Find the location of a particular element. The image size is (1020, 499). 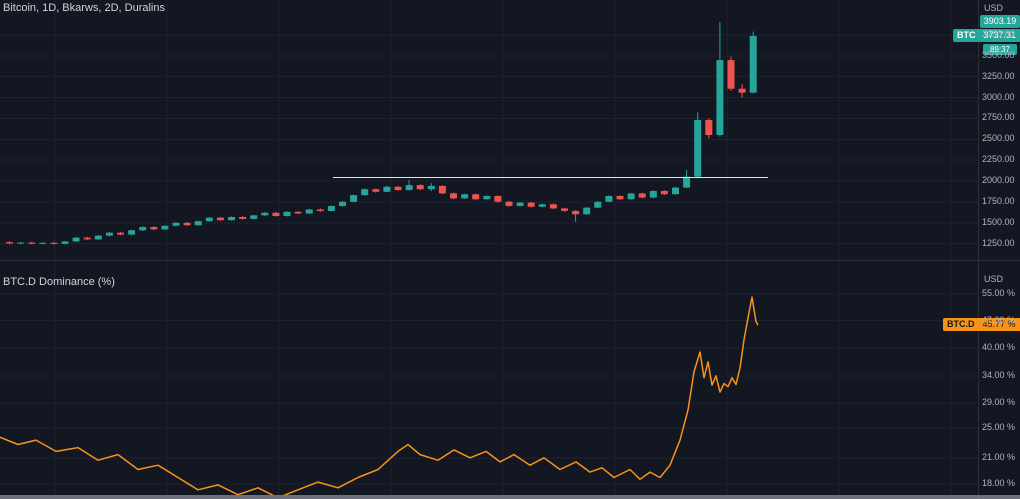

pane-divider is located at coordinates (510, 260).